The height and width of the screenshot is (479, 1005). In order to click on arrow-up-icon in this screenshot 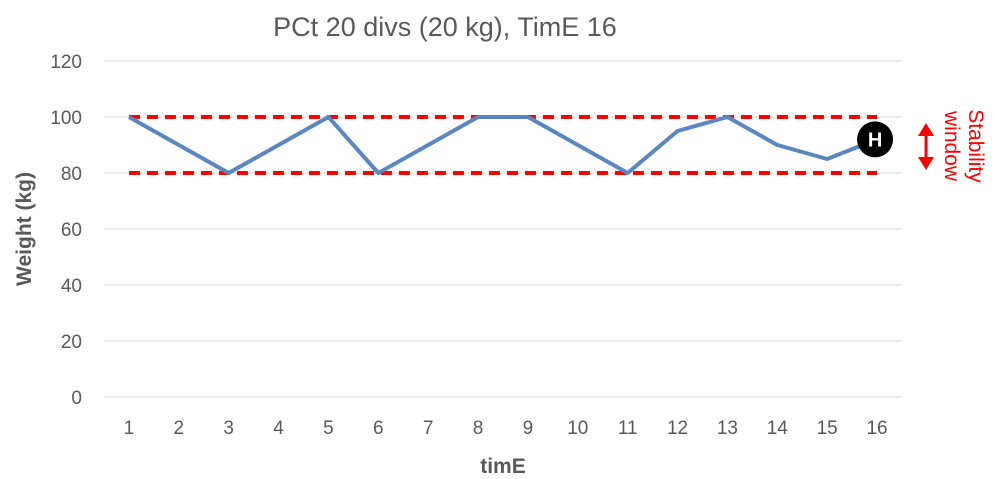, I will do `click(926, 129)`.